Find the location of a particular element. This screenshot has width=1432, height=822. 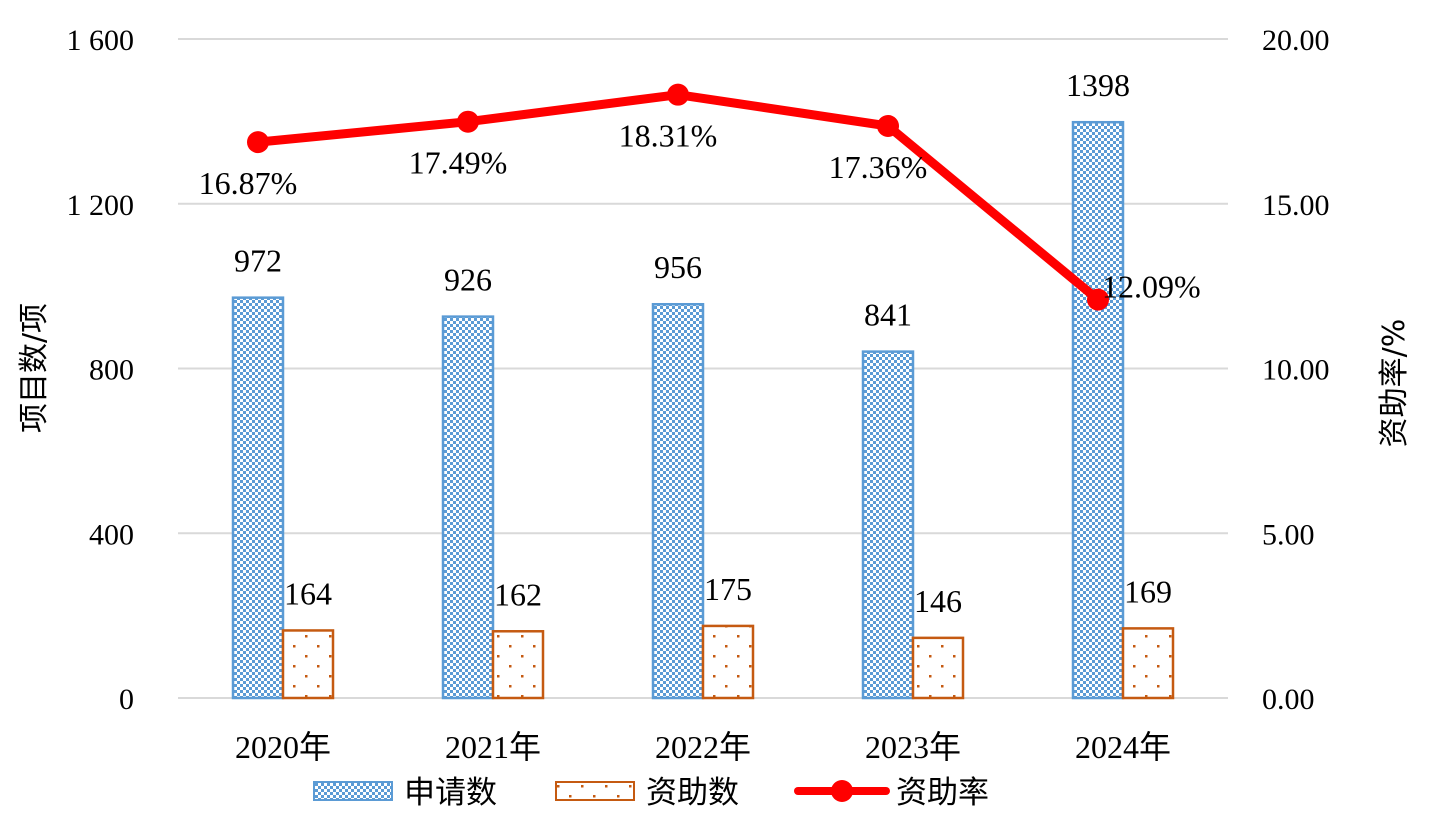

fund-value-label: 164 is located at coordinates (308, 593).